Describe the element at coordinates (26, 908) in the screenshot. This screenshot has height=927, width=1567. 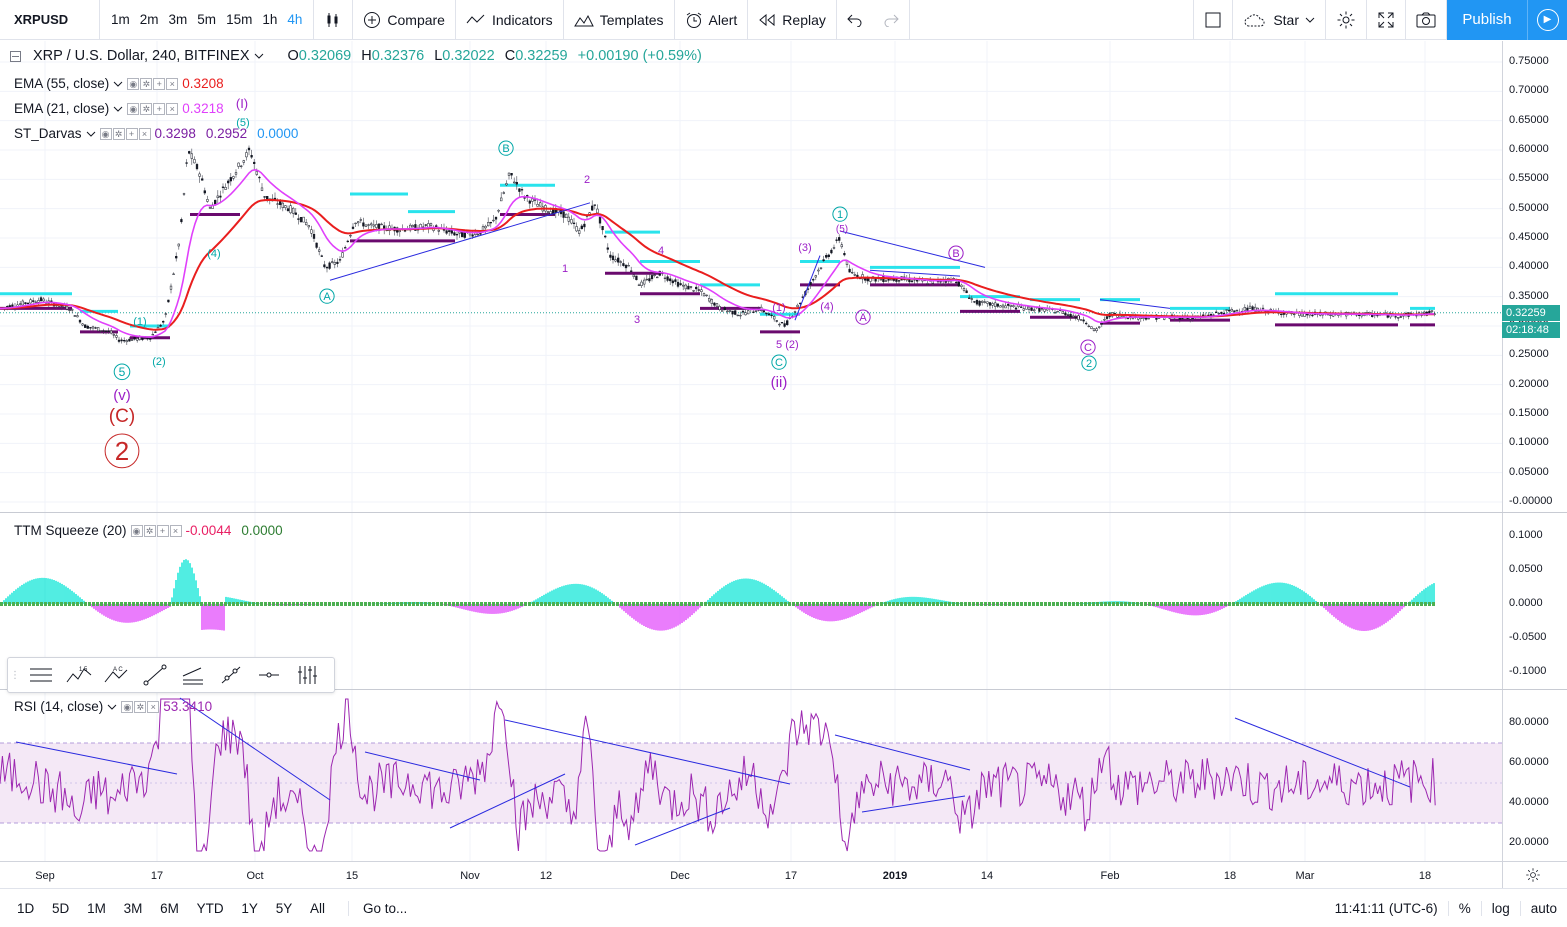
I see `range-1d: 1D` at that location.